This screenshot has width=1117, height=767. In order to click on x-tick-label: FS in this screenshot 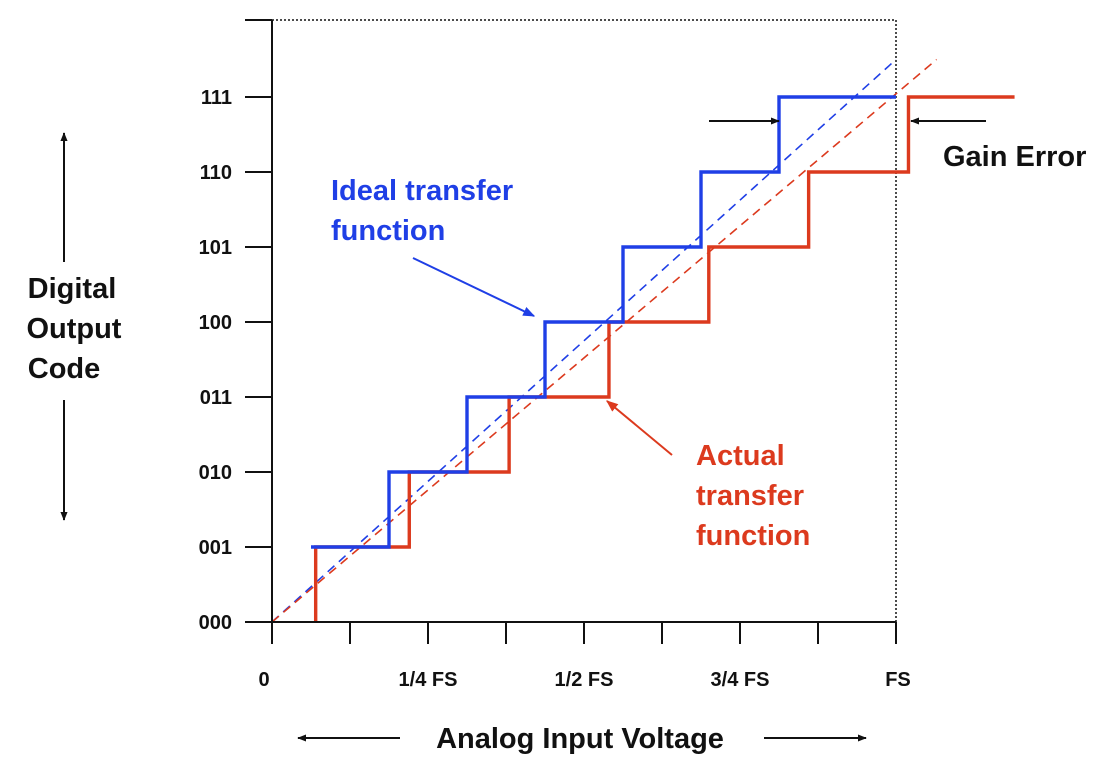, I will do `click(898, 680)`.